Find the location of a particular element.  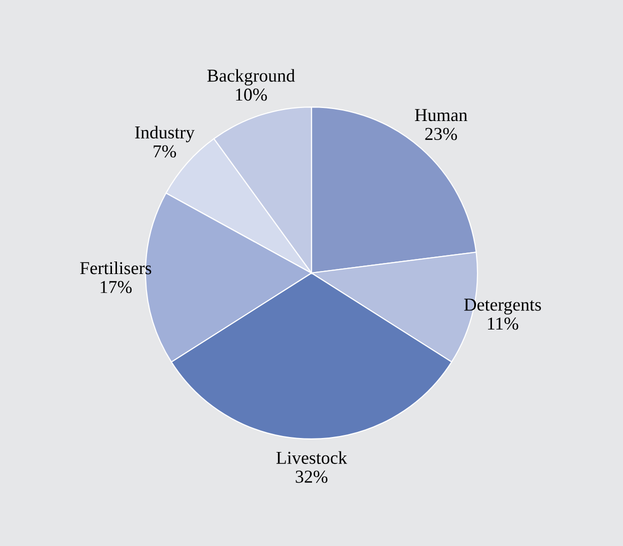

slice-label: Human is located at coordinates (441, 115).